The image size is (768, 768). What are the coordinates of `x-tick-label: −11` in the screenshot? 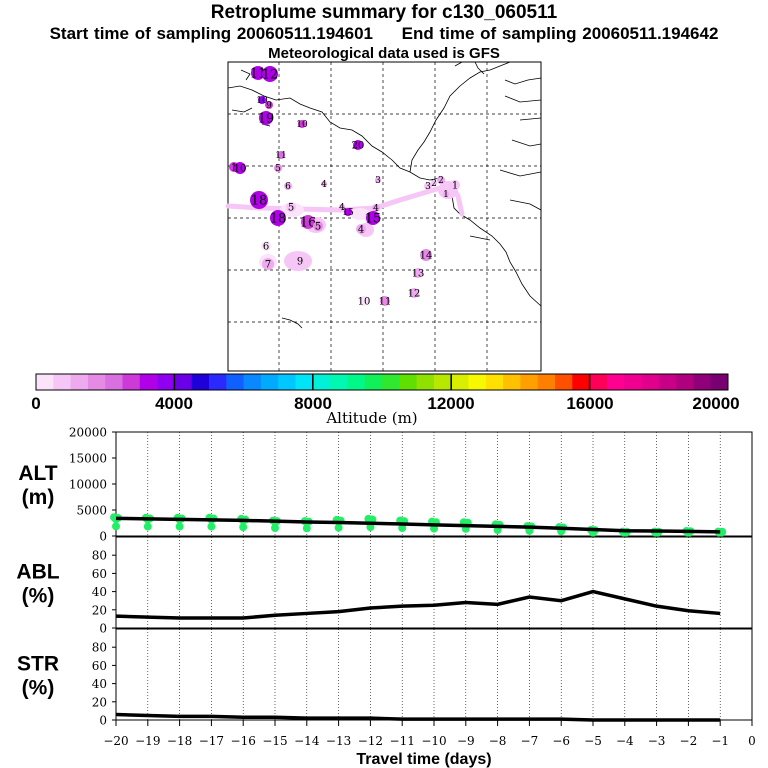 It's located at (402, 741).